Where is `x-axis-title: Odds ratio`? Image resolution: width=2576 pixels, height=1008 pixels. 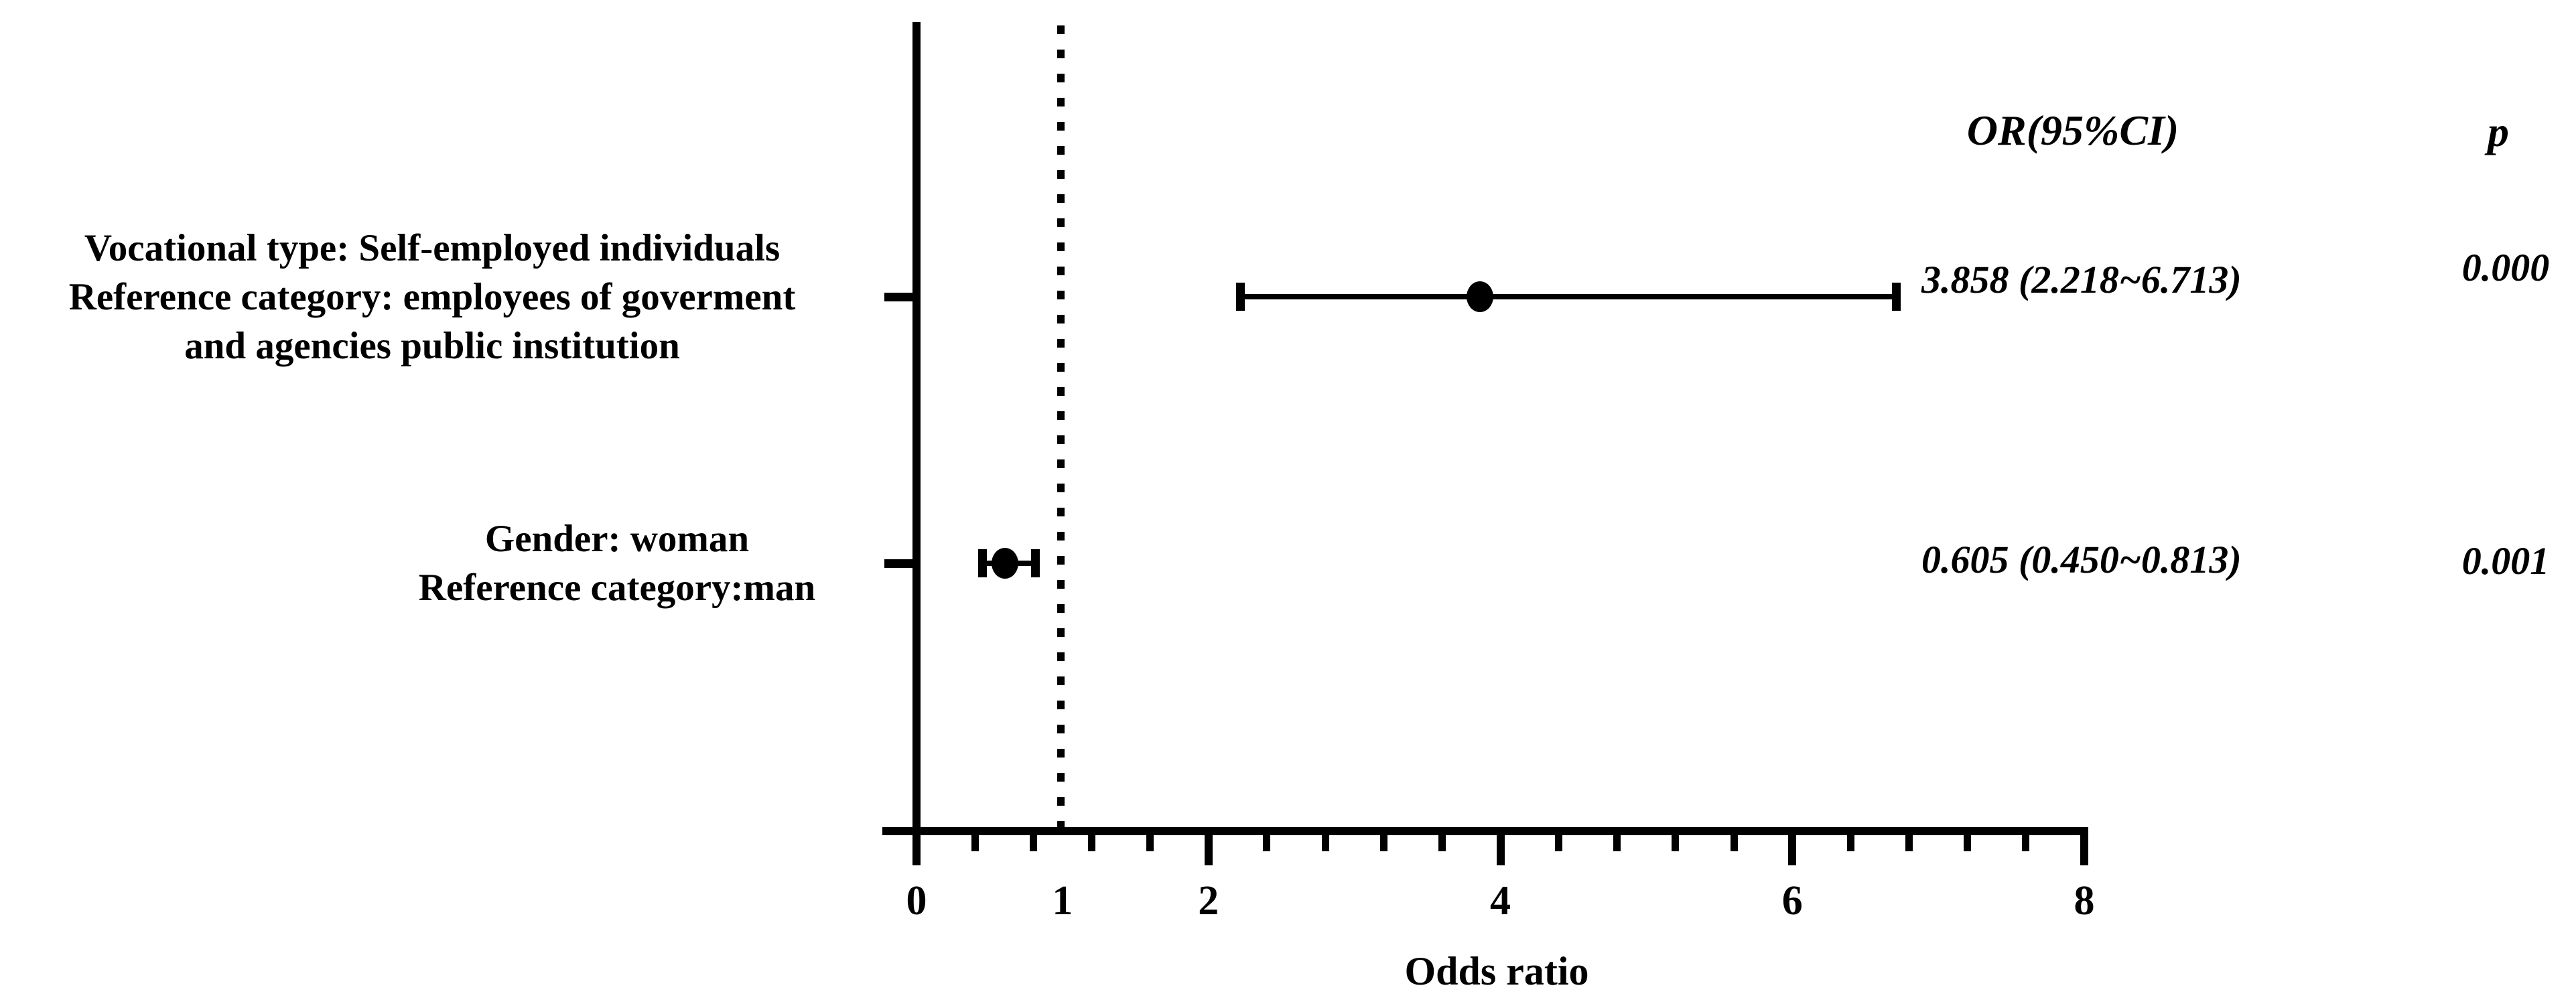 x-axis-title: Odds ratio is located at coordinates (1496, 971).